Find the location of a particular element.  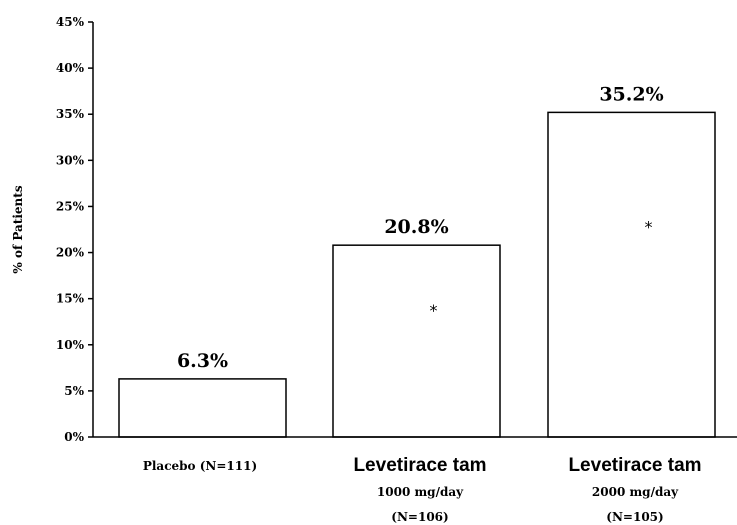

category-sublabel: (N=105) is located at coordinates (634, 517).